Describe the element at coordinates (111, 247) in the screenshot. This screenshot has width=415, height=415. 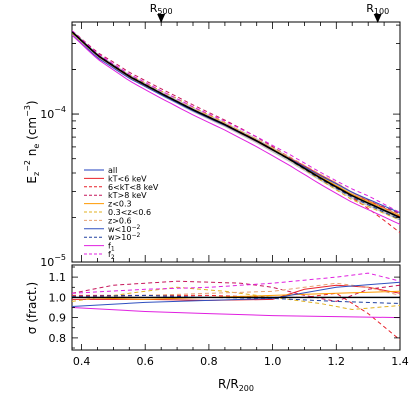
I see `legend-label: f1` at that location.